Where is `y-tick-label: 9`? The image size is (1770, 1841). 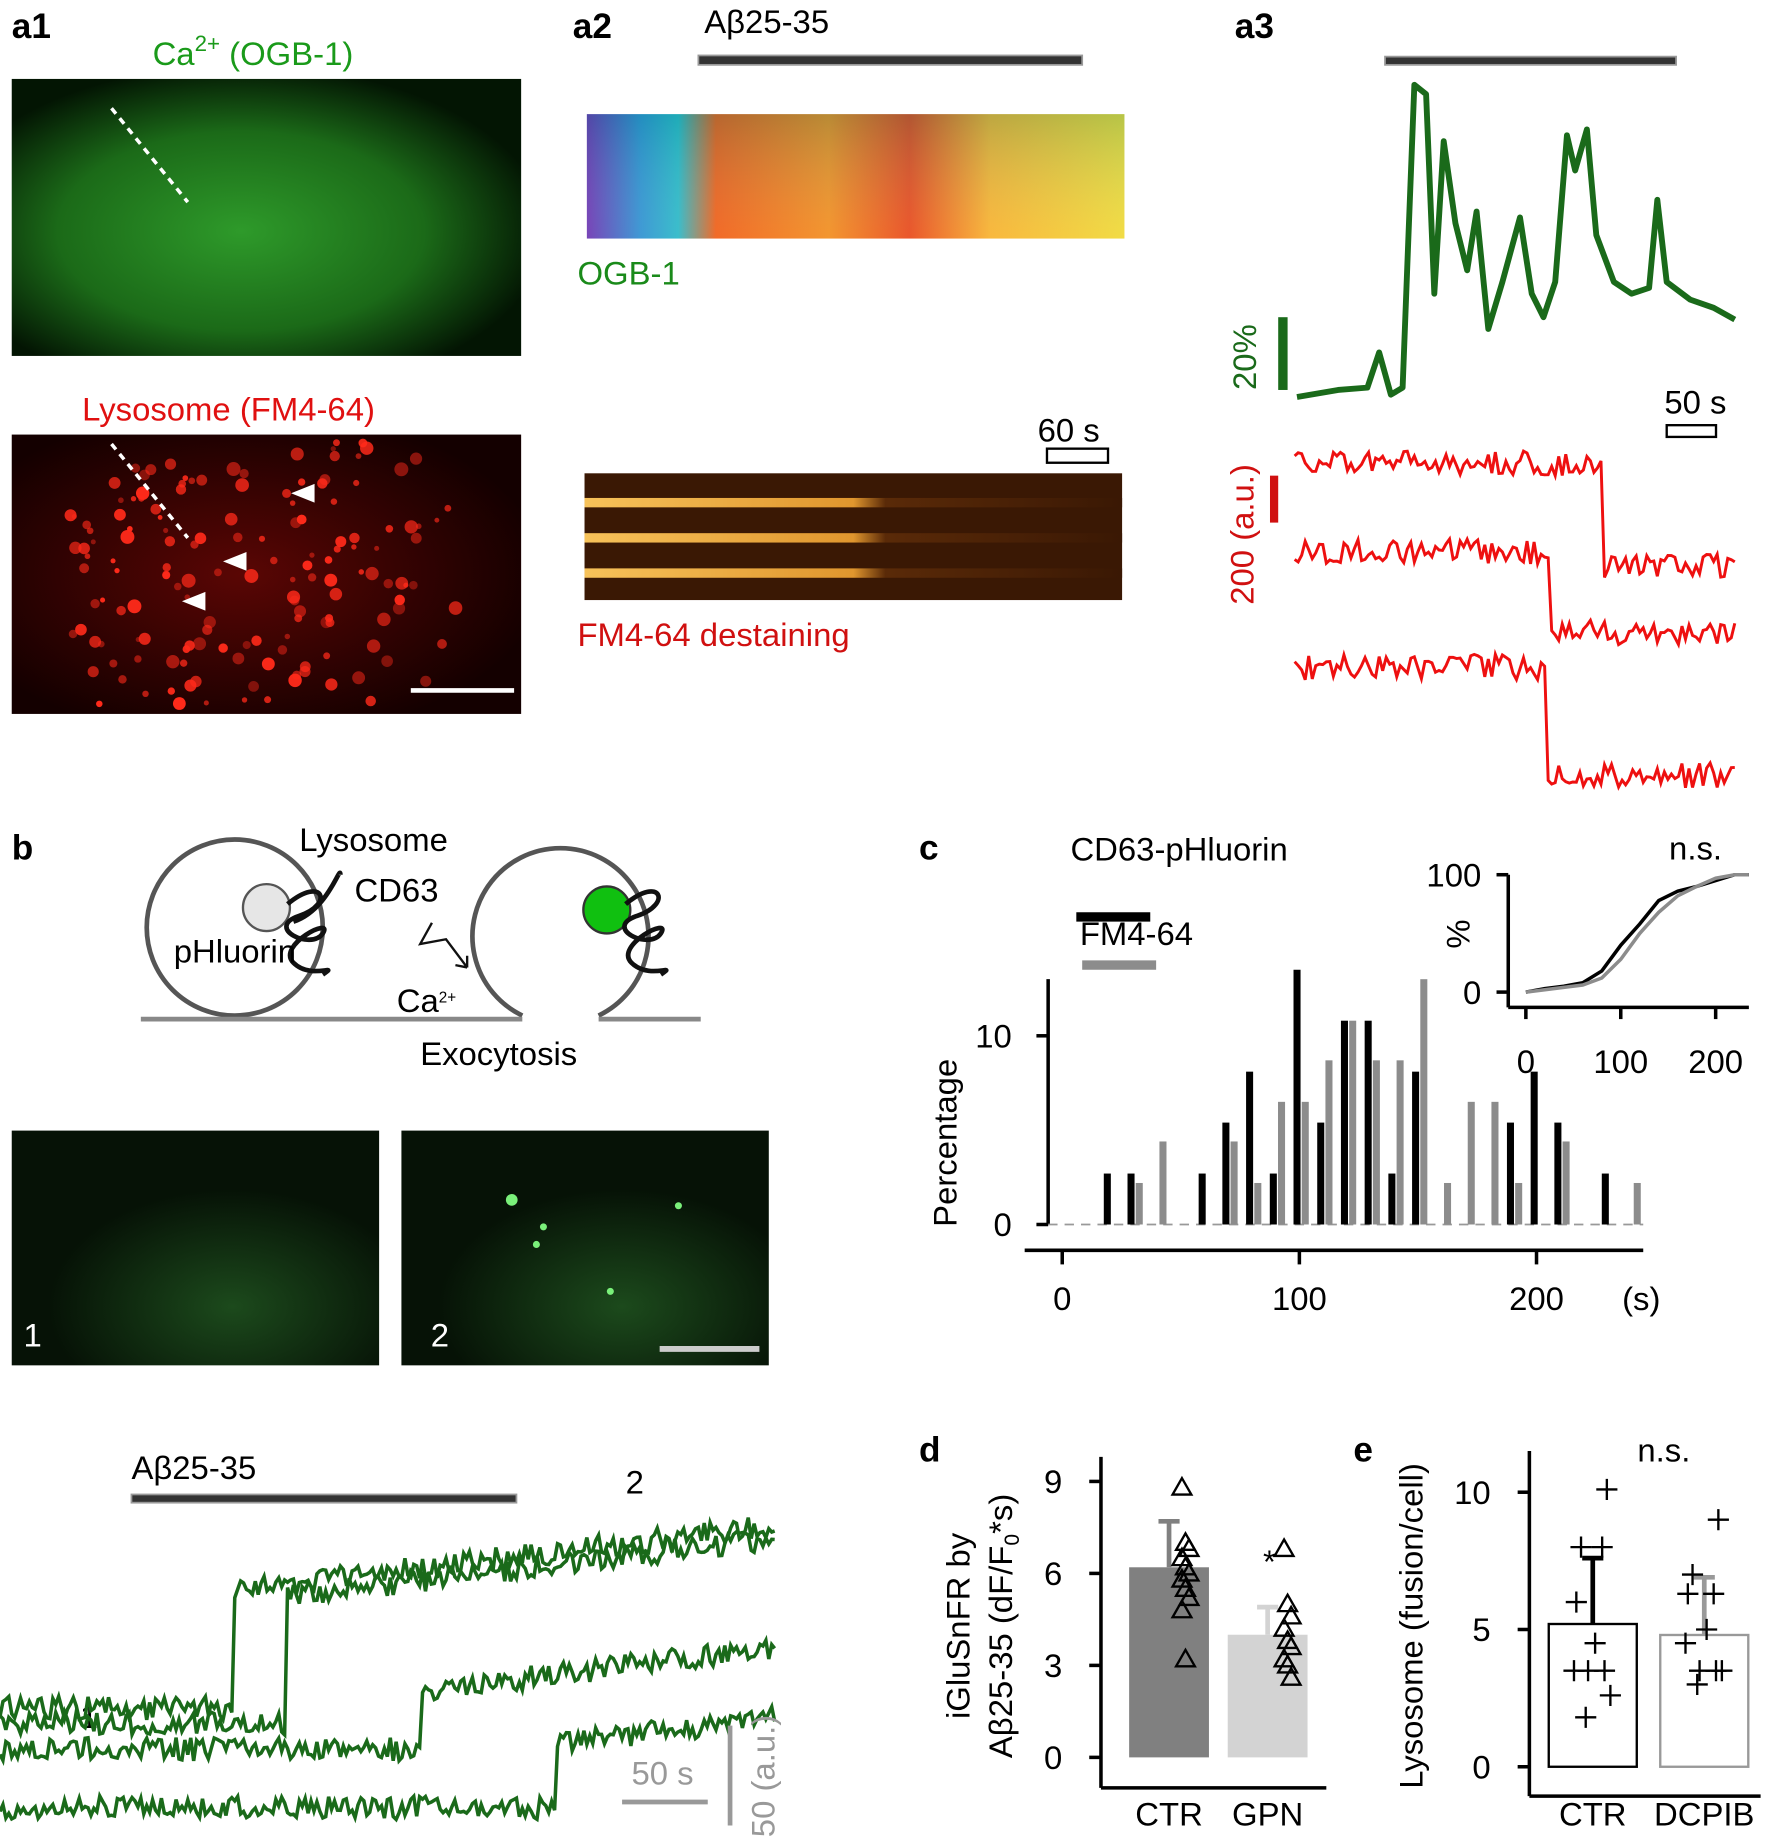 y-tick-label: 9 is located at coordinates (1053, 1481).